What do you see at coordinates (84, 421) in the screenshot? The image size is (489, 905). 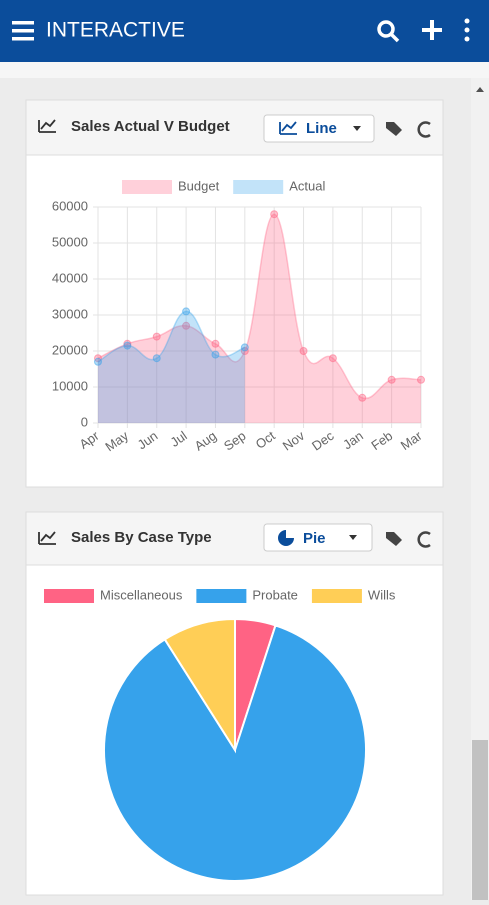 I see `y-tick-label: 0` at bounding box center [84, 421].